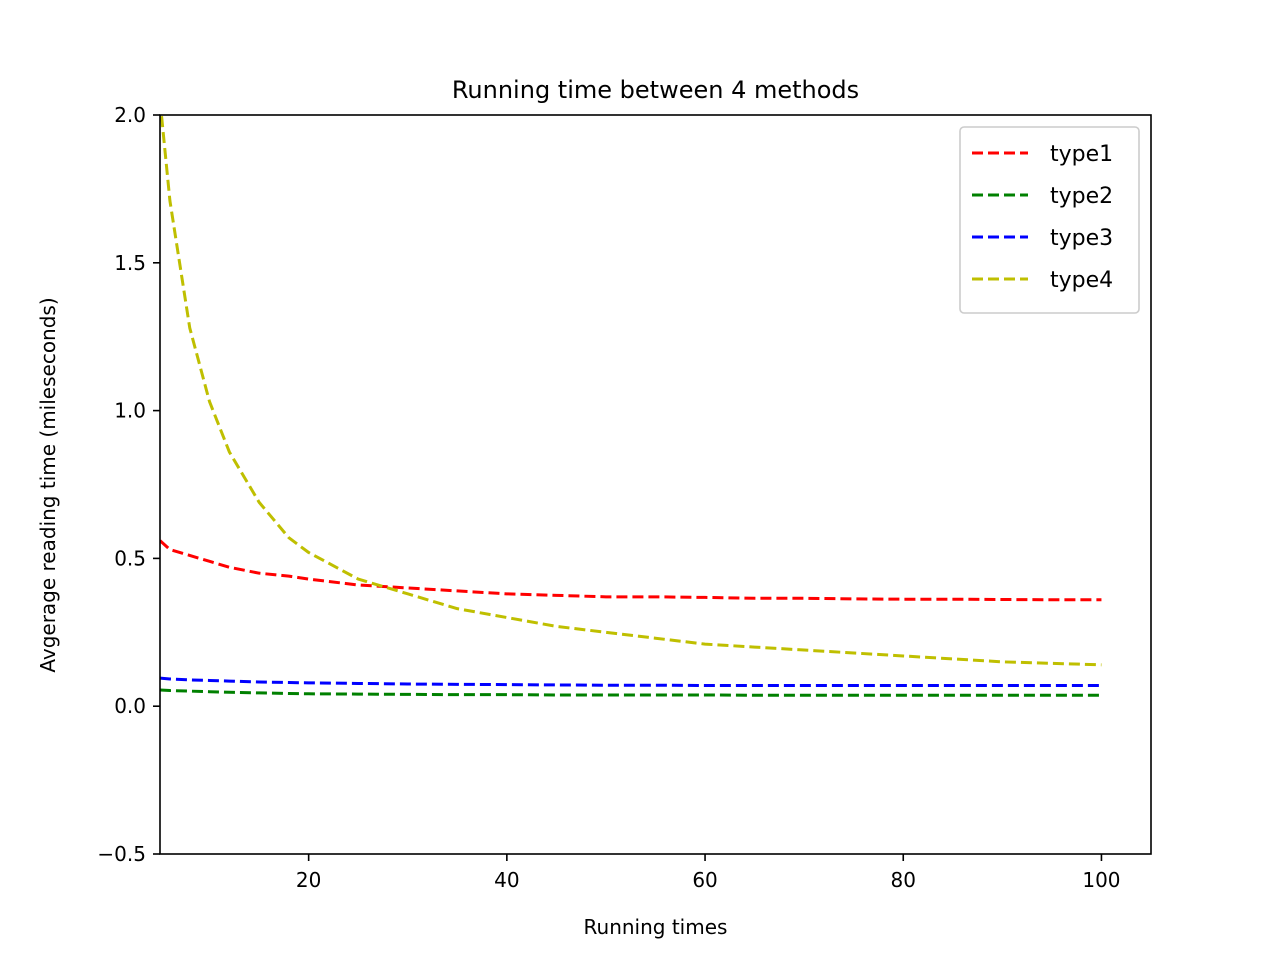 This screenshot has height=964, width=1280. I want to click on legend: type1 type2 type3 type4, so click(1049, 220).